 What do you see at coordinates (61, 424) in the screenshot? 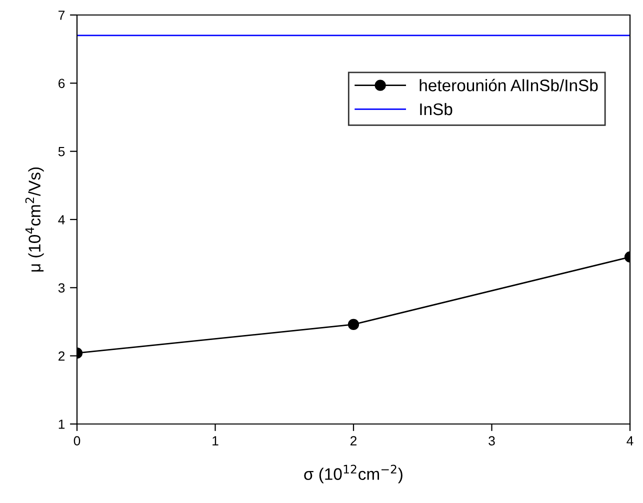
I see `y-tick-label: 1` at bounding box center [61, 424].